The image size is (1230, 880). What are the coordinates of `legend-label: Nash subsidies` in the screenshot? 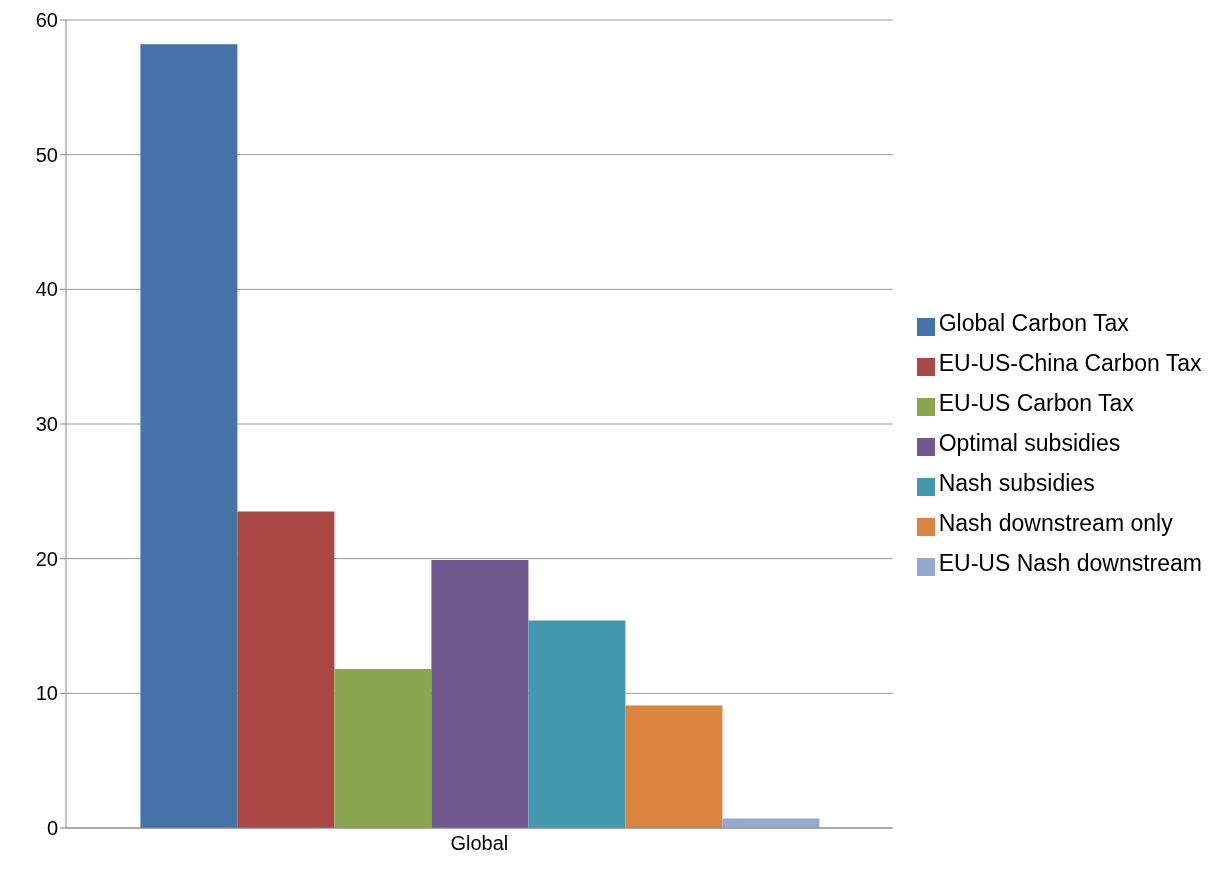 It's located at (1016, 483).